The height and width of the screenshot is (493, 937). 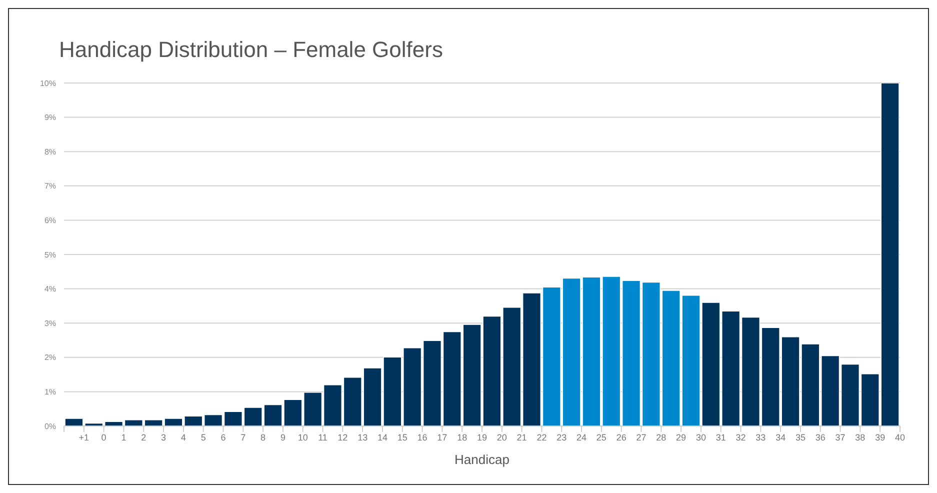 I want to click on x-tick-label: 30, so click(x=701, y=437).